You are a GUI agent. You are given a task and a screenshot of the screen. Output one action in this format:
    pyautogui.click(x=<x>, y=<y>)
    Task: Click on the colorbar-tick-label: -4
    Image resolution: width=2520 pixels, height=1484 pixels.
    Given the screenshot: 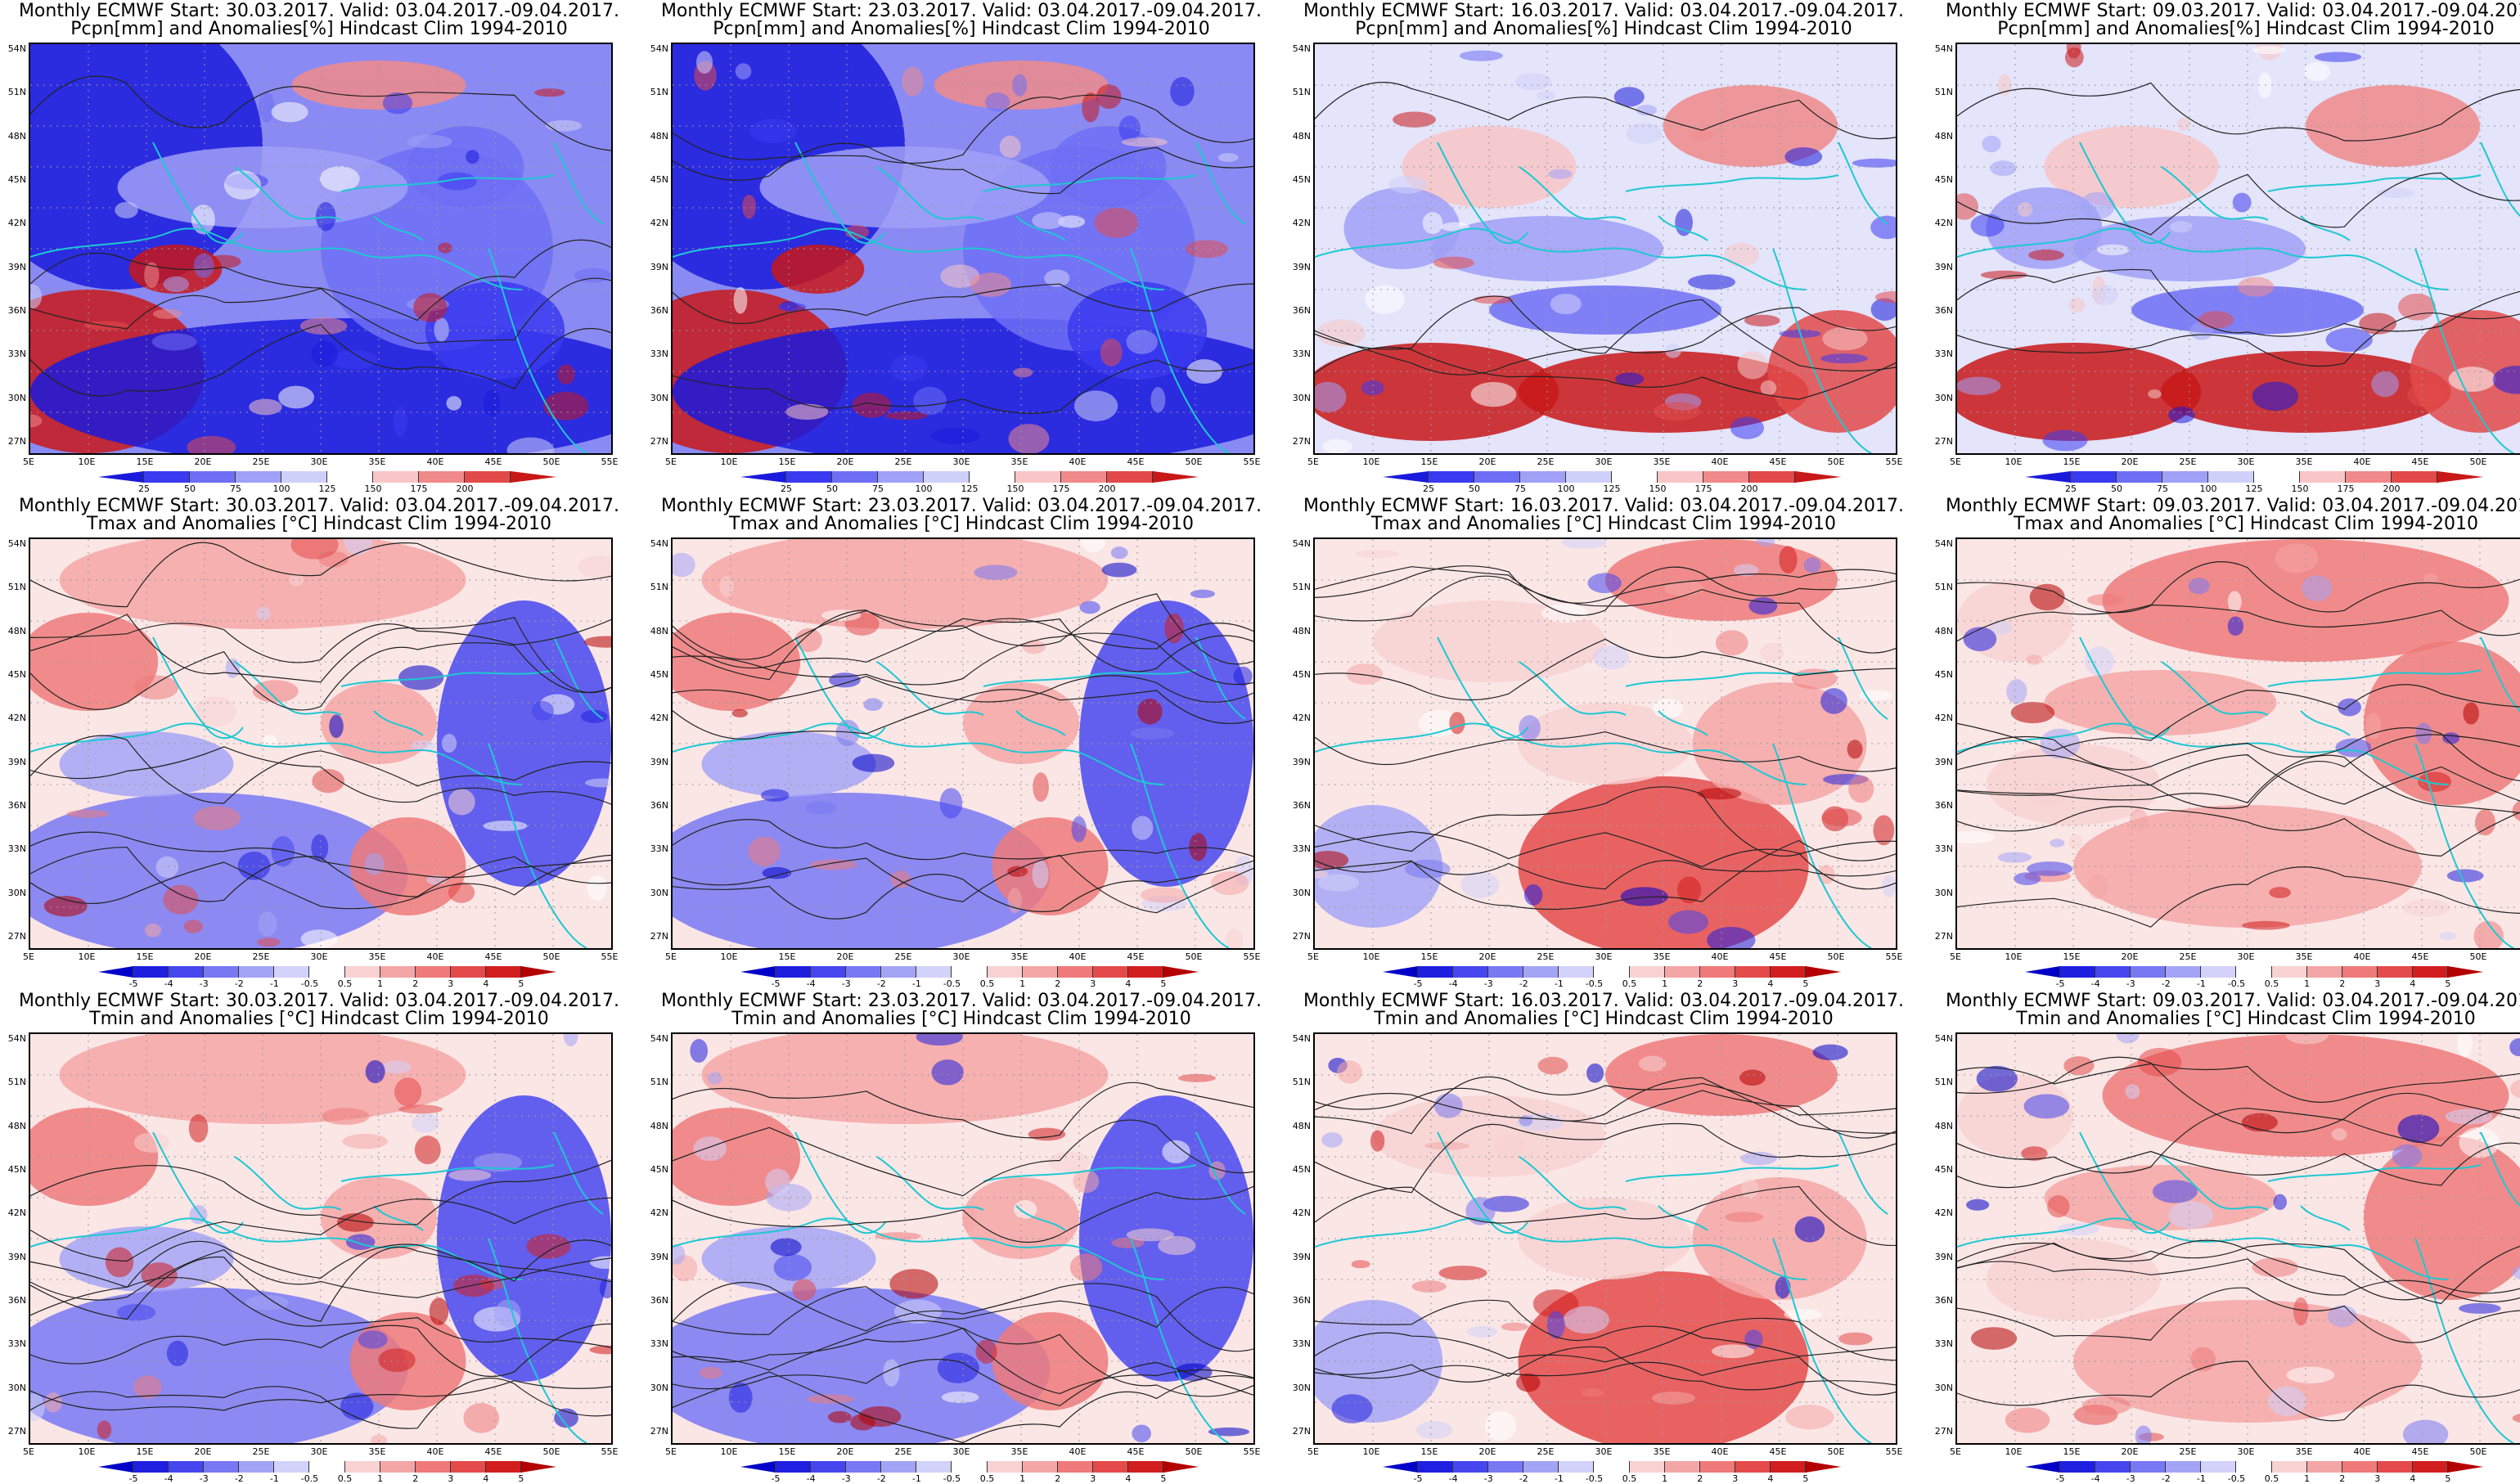 What is the action you would take?
    pyautogui.click(x=2096, y=983)
    